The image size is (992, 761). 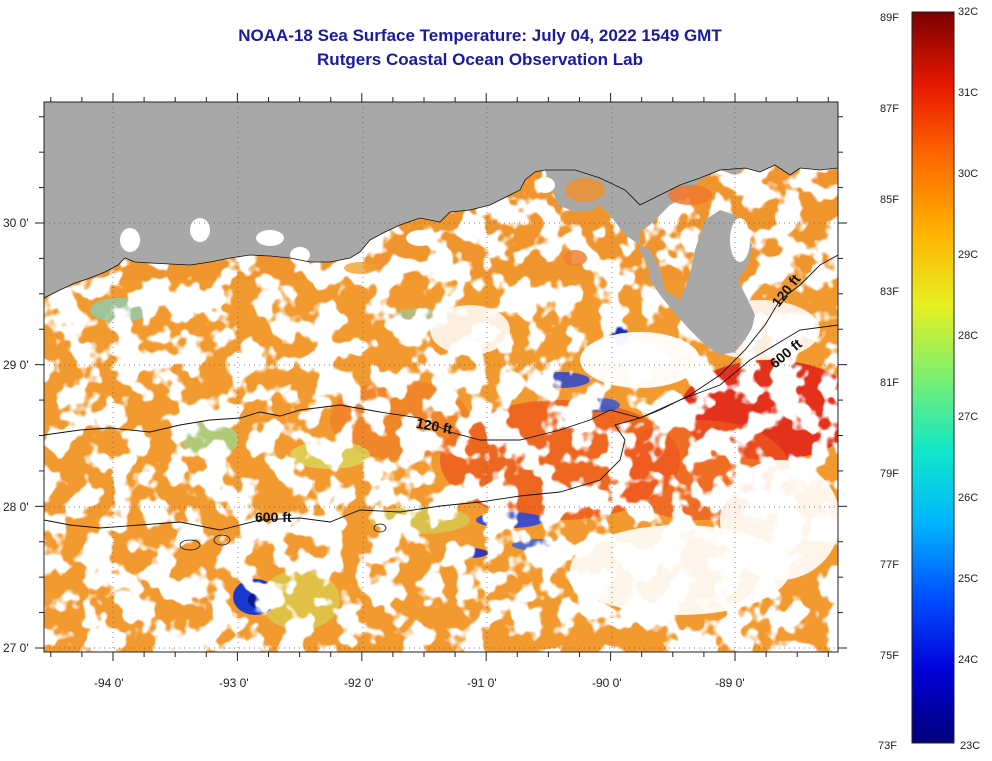 I want to click on x-tick-label: -90 0', so click(x=607, y=683).